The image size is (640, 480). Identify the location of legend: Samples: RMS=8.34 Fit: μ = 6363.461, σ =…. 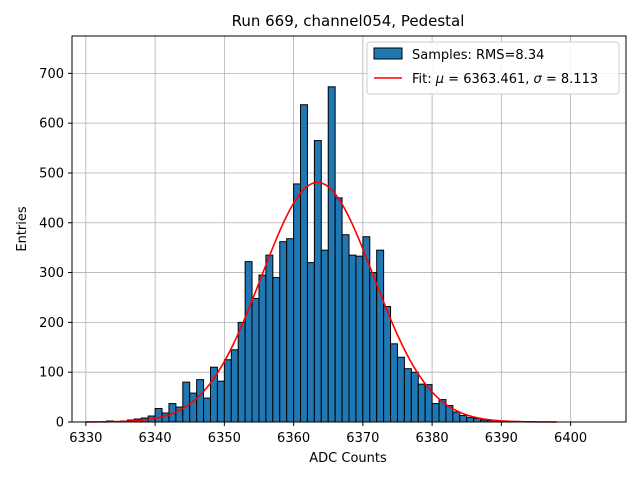
(493, 68).